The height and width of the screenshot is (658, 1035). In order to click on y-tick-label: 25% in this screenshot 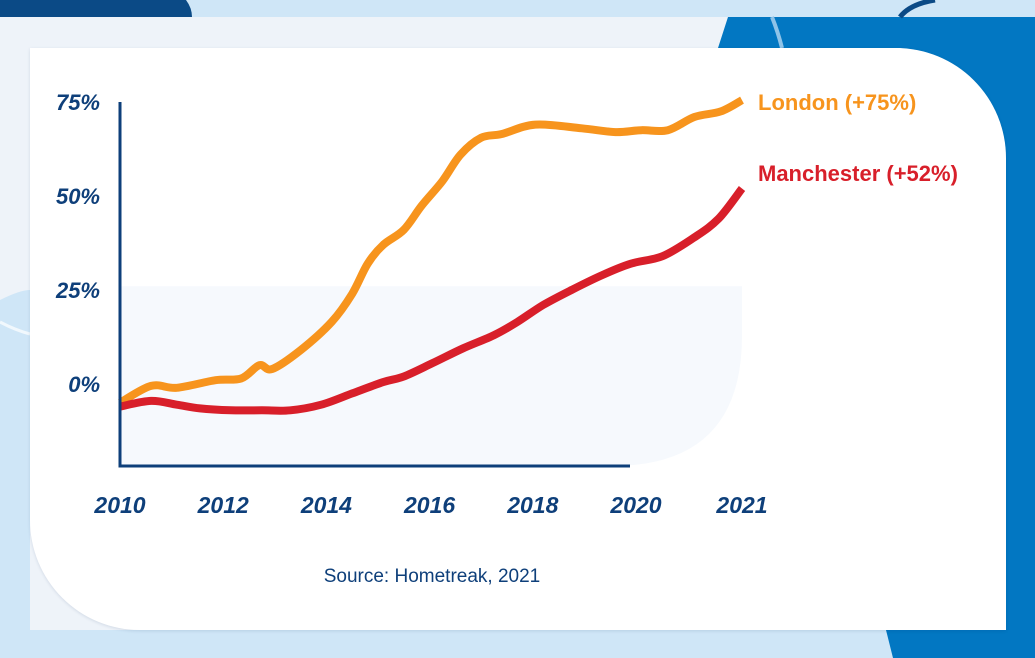, I will do `click(77, 290)`.